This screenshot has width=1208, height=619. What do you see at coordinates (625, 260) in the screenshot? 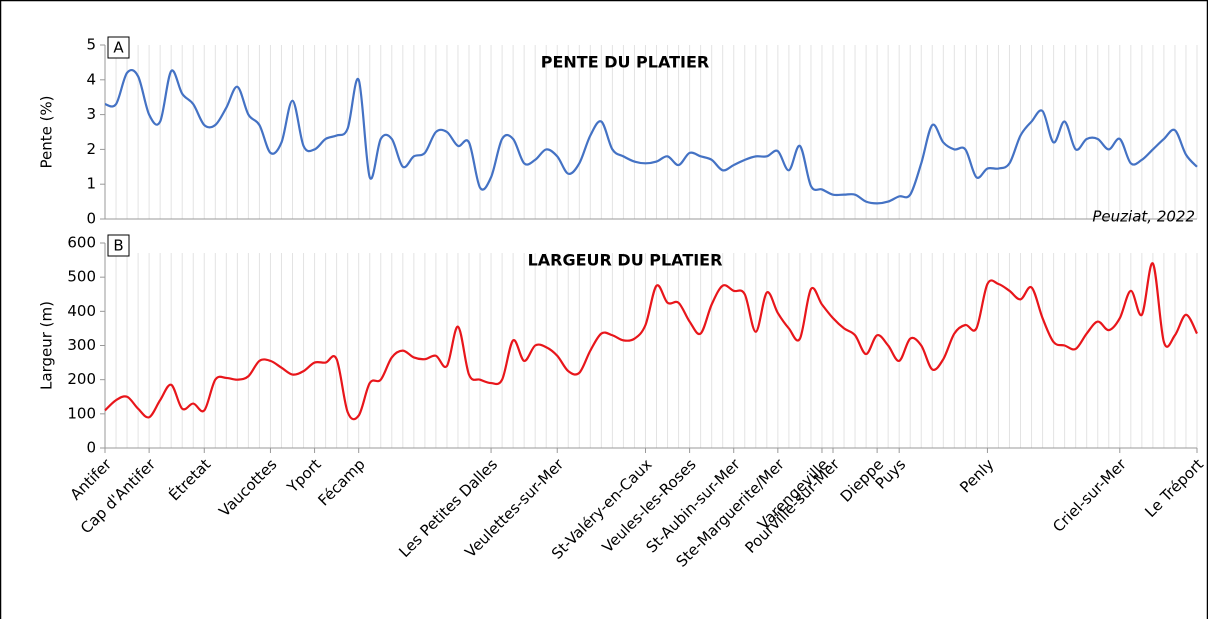
I see `panel-title: LARGEUR DU PLATIER` at bounding box center [625, 260].